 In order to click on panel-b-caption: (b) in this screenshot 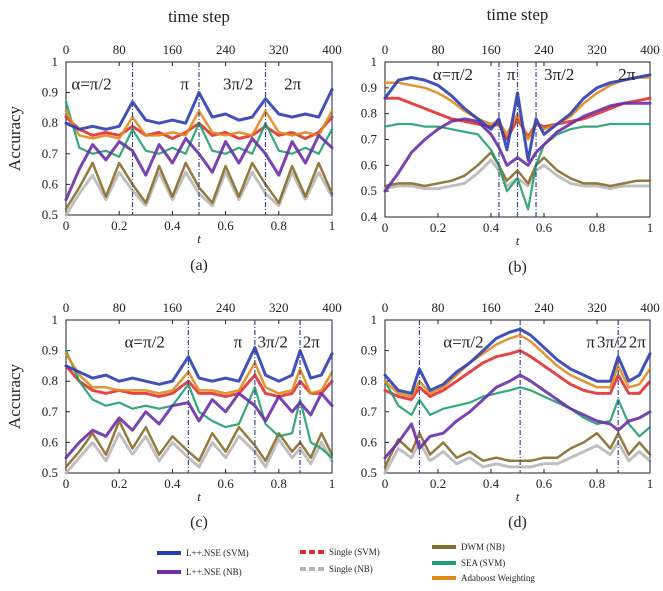, I will do `click(517, 267)`.